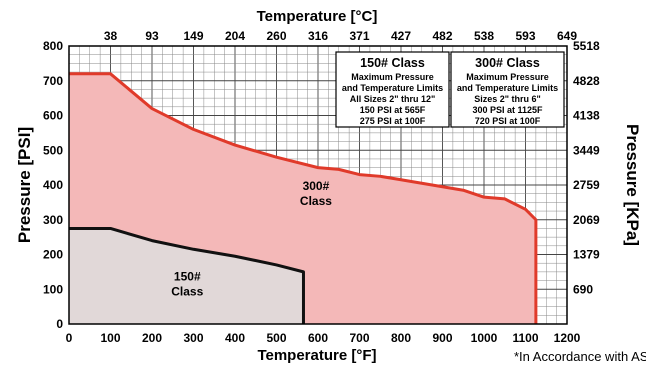  I want to click on x-tick-label: 1000, so click(484, 338).